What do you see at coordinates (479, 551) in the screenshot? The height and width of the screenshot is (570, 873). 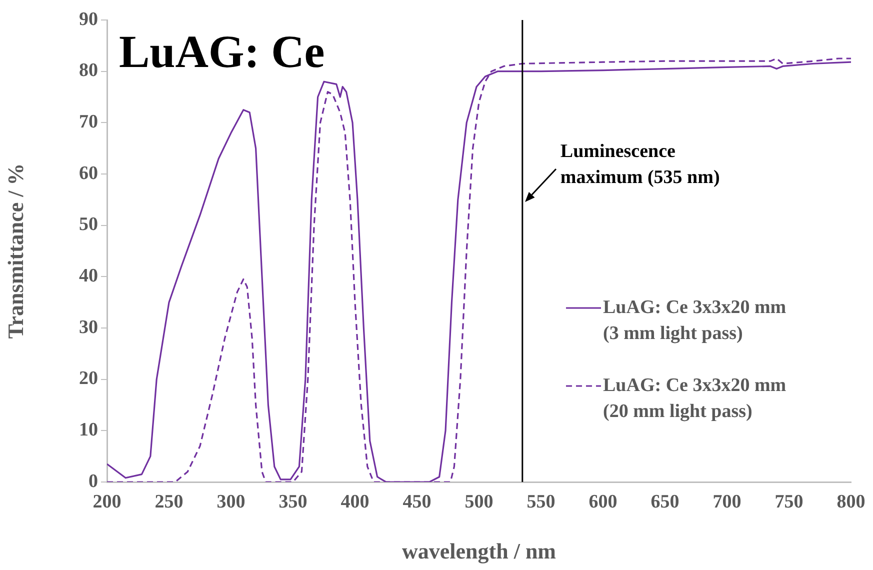 I see `x-axis-title: wavelength / nm` at bounding box center [479, 551].